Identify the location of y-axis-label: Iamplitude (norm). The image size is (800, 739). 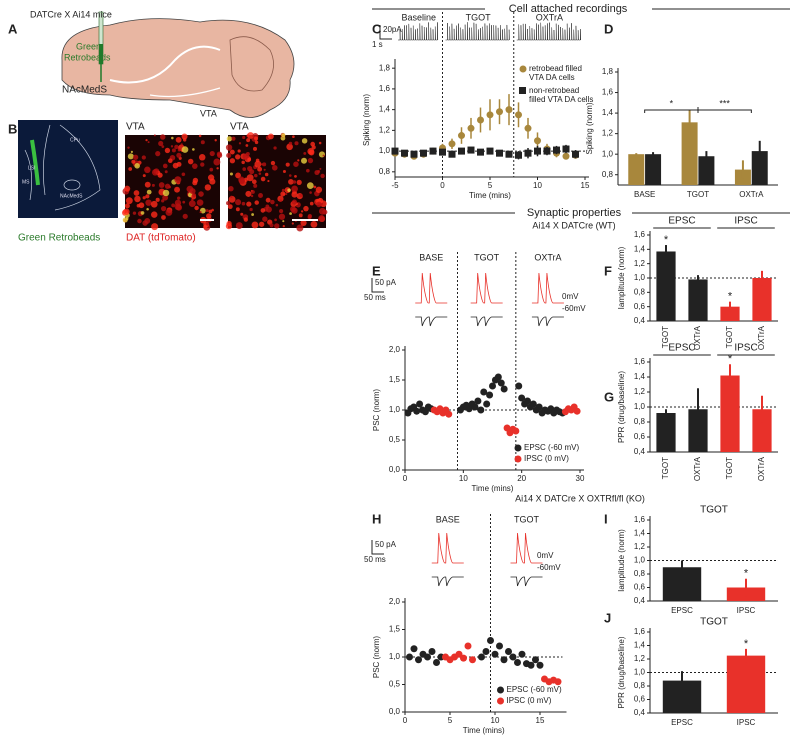
(621, 277).